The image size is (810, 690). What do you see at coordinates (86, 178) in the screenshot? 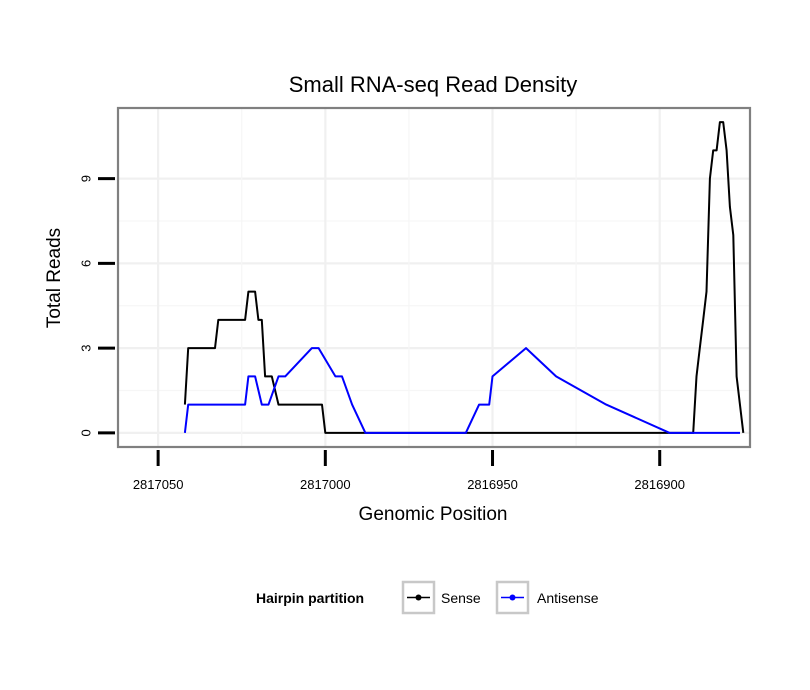
I see `y-tick-label: 9` at bounding box center [86, 178].